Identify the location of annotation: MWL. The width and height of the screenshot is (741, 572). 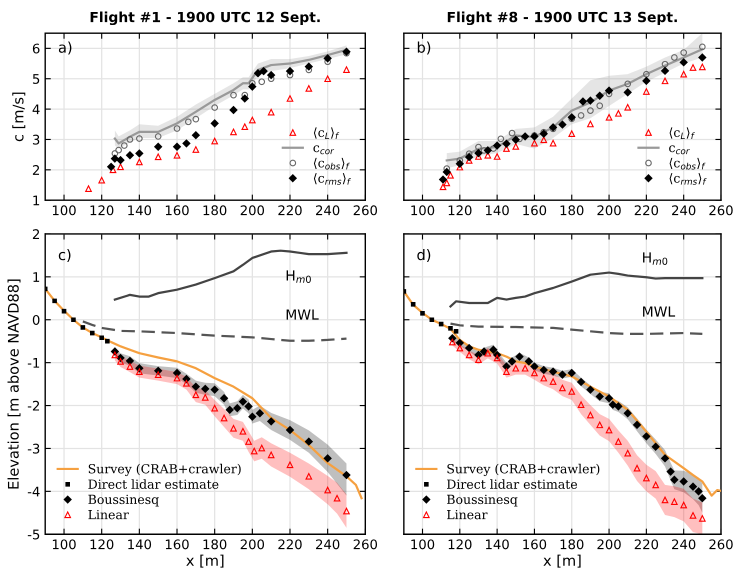
(302, 314).